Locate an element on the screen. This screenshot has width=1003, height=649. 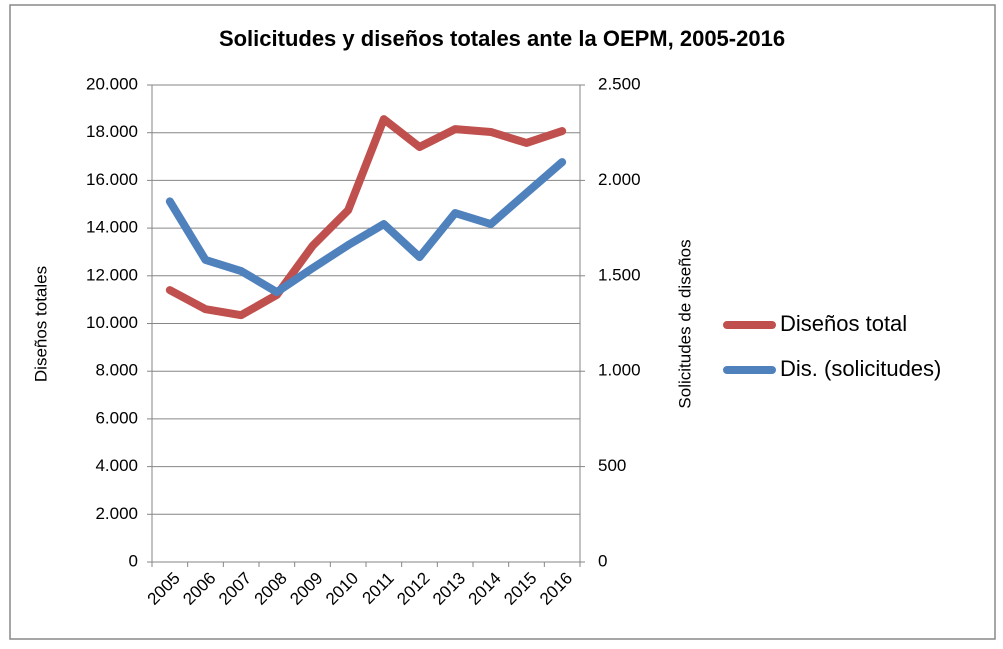
y-tick-label: 8.000 is located at coordinates (116, 370).